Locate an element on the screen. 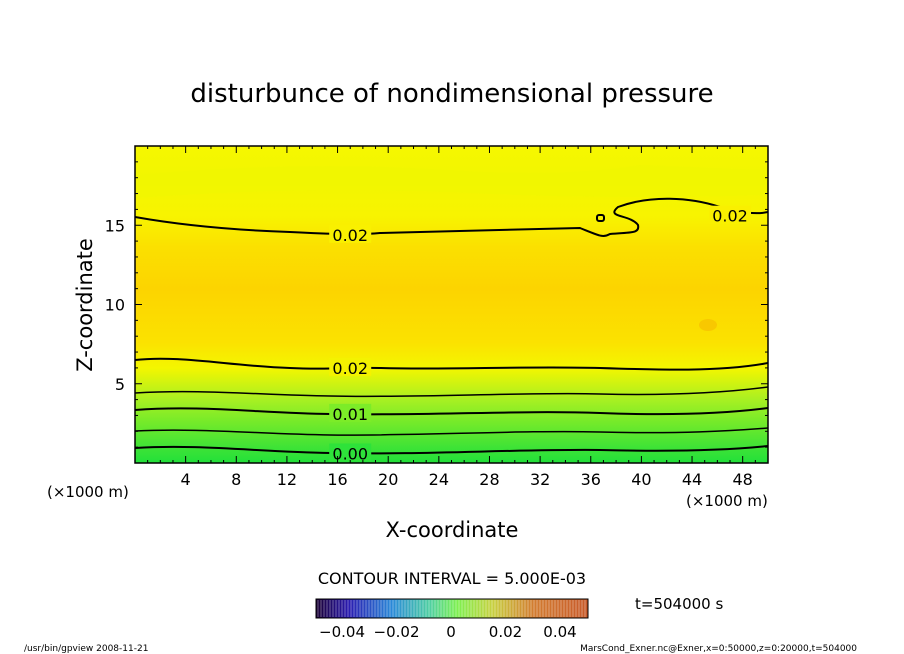 This screenshot has width=904, height=654. y-tick-label: 5 is located at coordinates (120, 384).